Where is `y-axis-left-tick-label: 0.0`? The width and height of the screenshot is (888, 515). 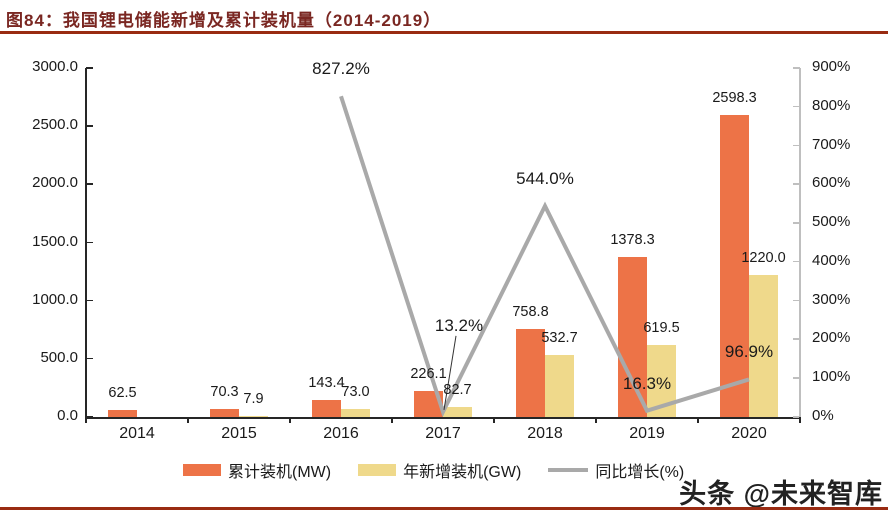
y-axis-left-tick-label: 0.0 is located at coordinates (67, 415).